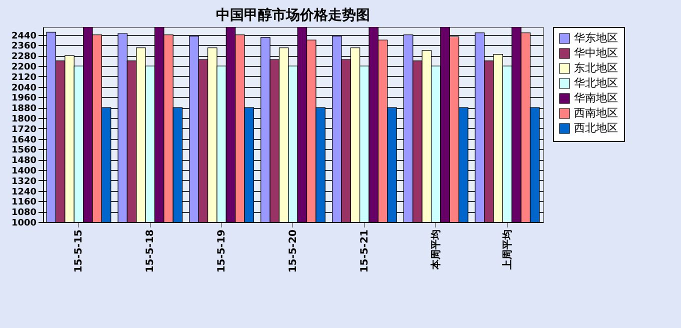 This screenshot has height=328, width=681. I want to click on y-tick-label: 2040, so click(23, 88).